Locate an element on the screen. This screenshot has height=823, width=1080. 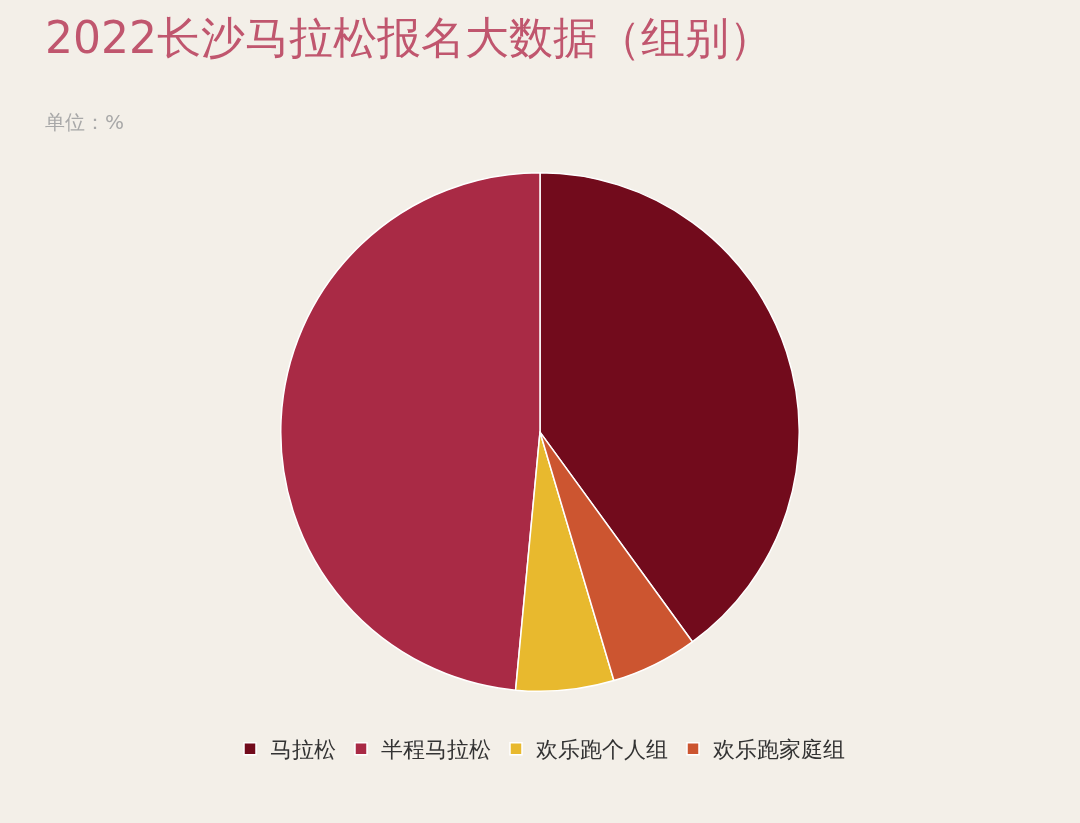
chart-subtitle: 单位：% is located at coordinates (85, 122).